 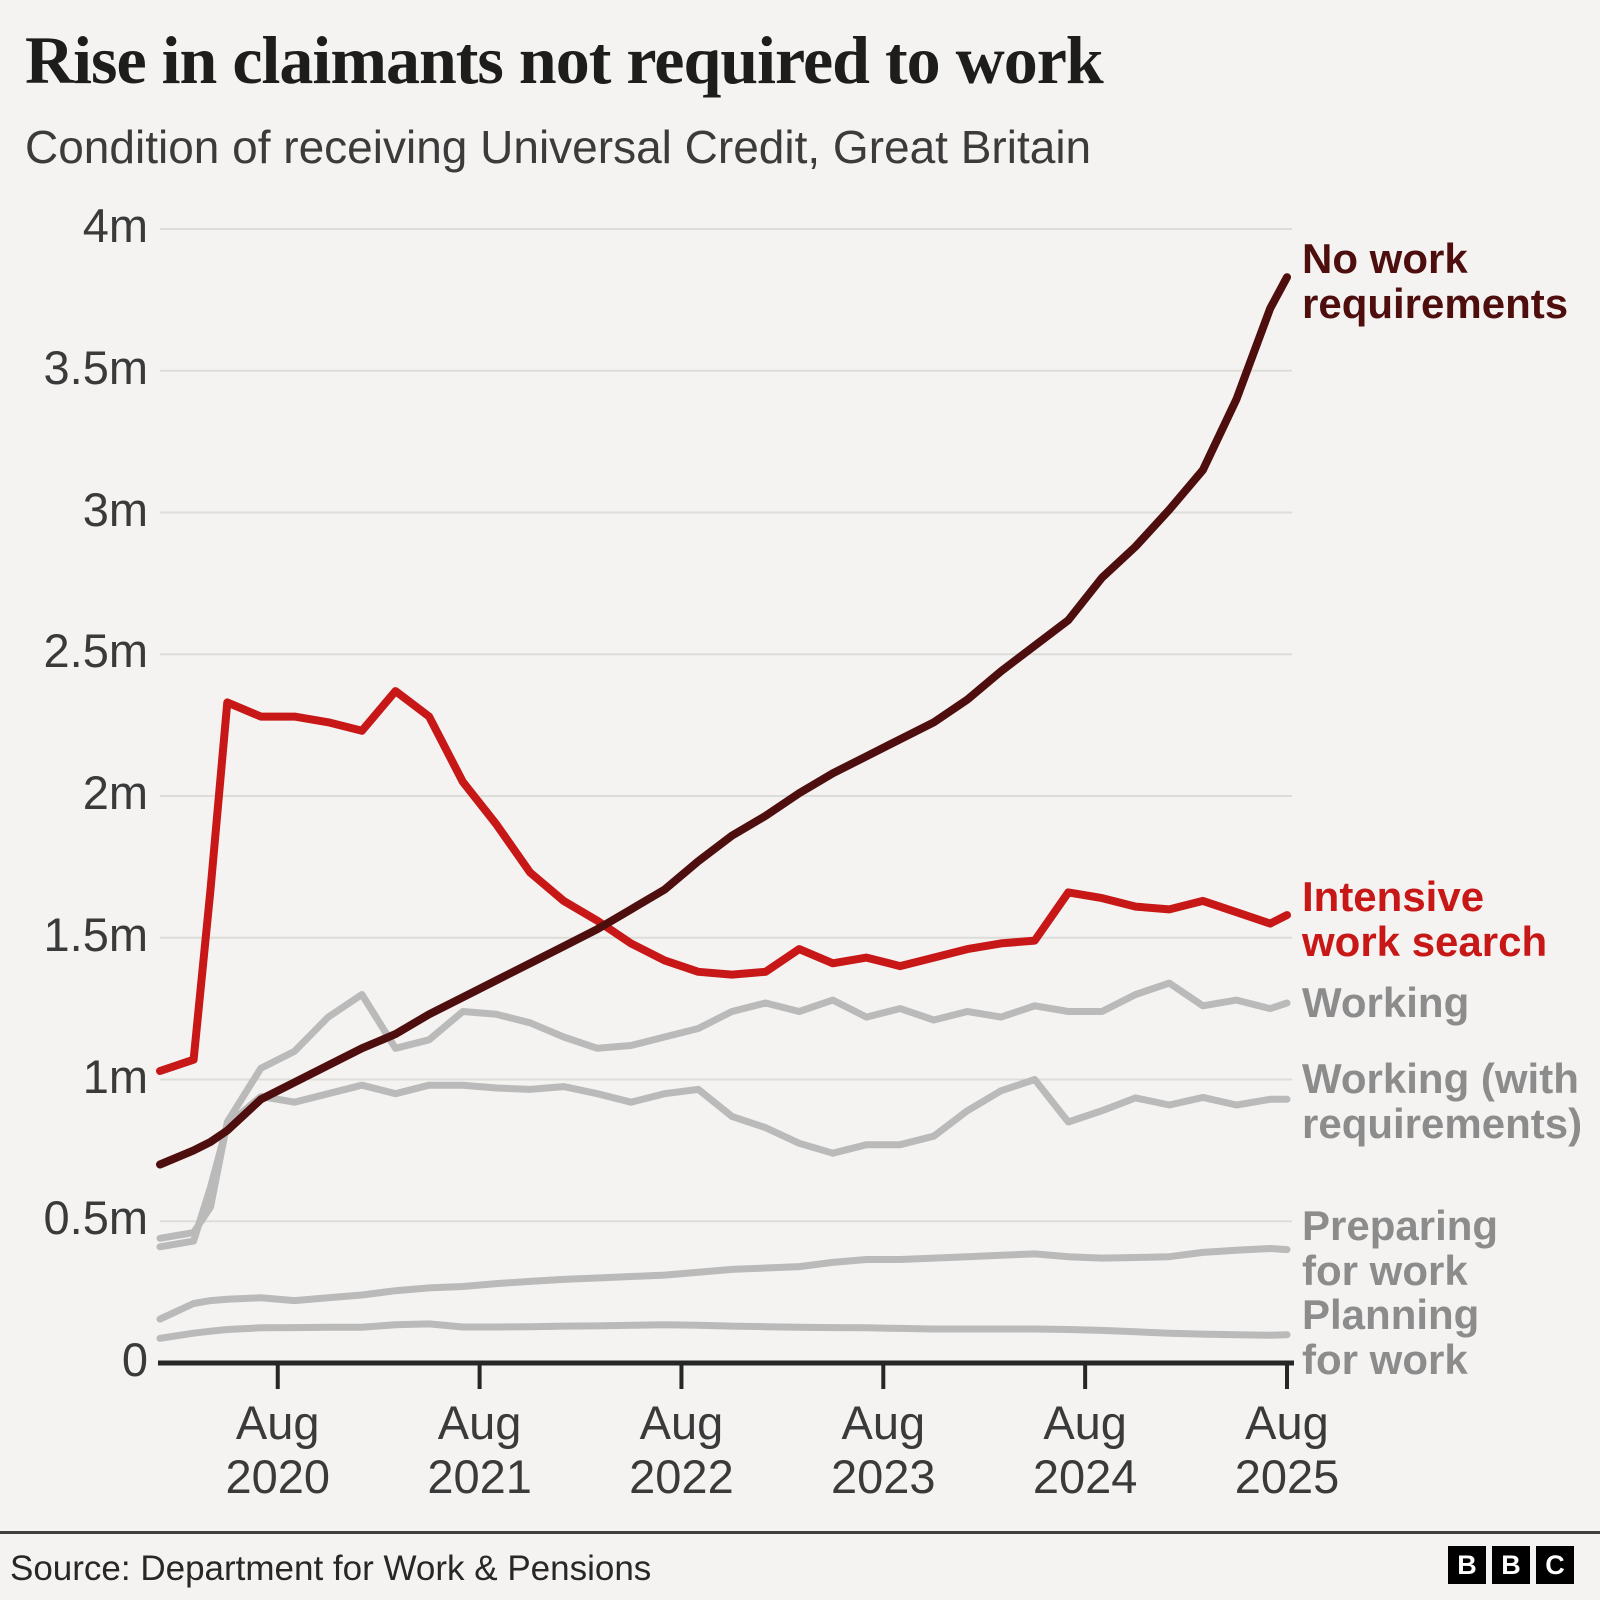 What do you see at coordinates (96, 1218) in the screenshot?
I see `y-tick-label: 0.5m` at bounding box center [96, 1218].